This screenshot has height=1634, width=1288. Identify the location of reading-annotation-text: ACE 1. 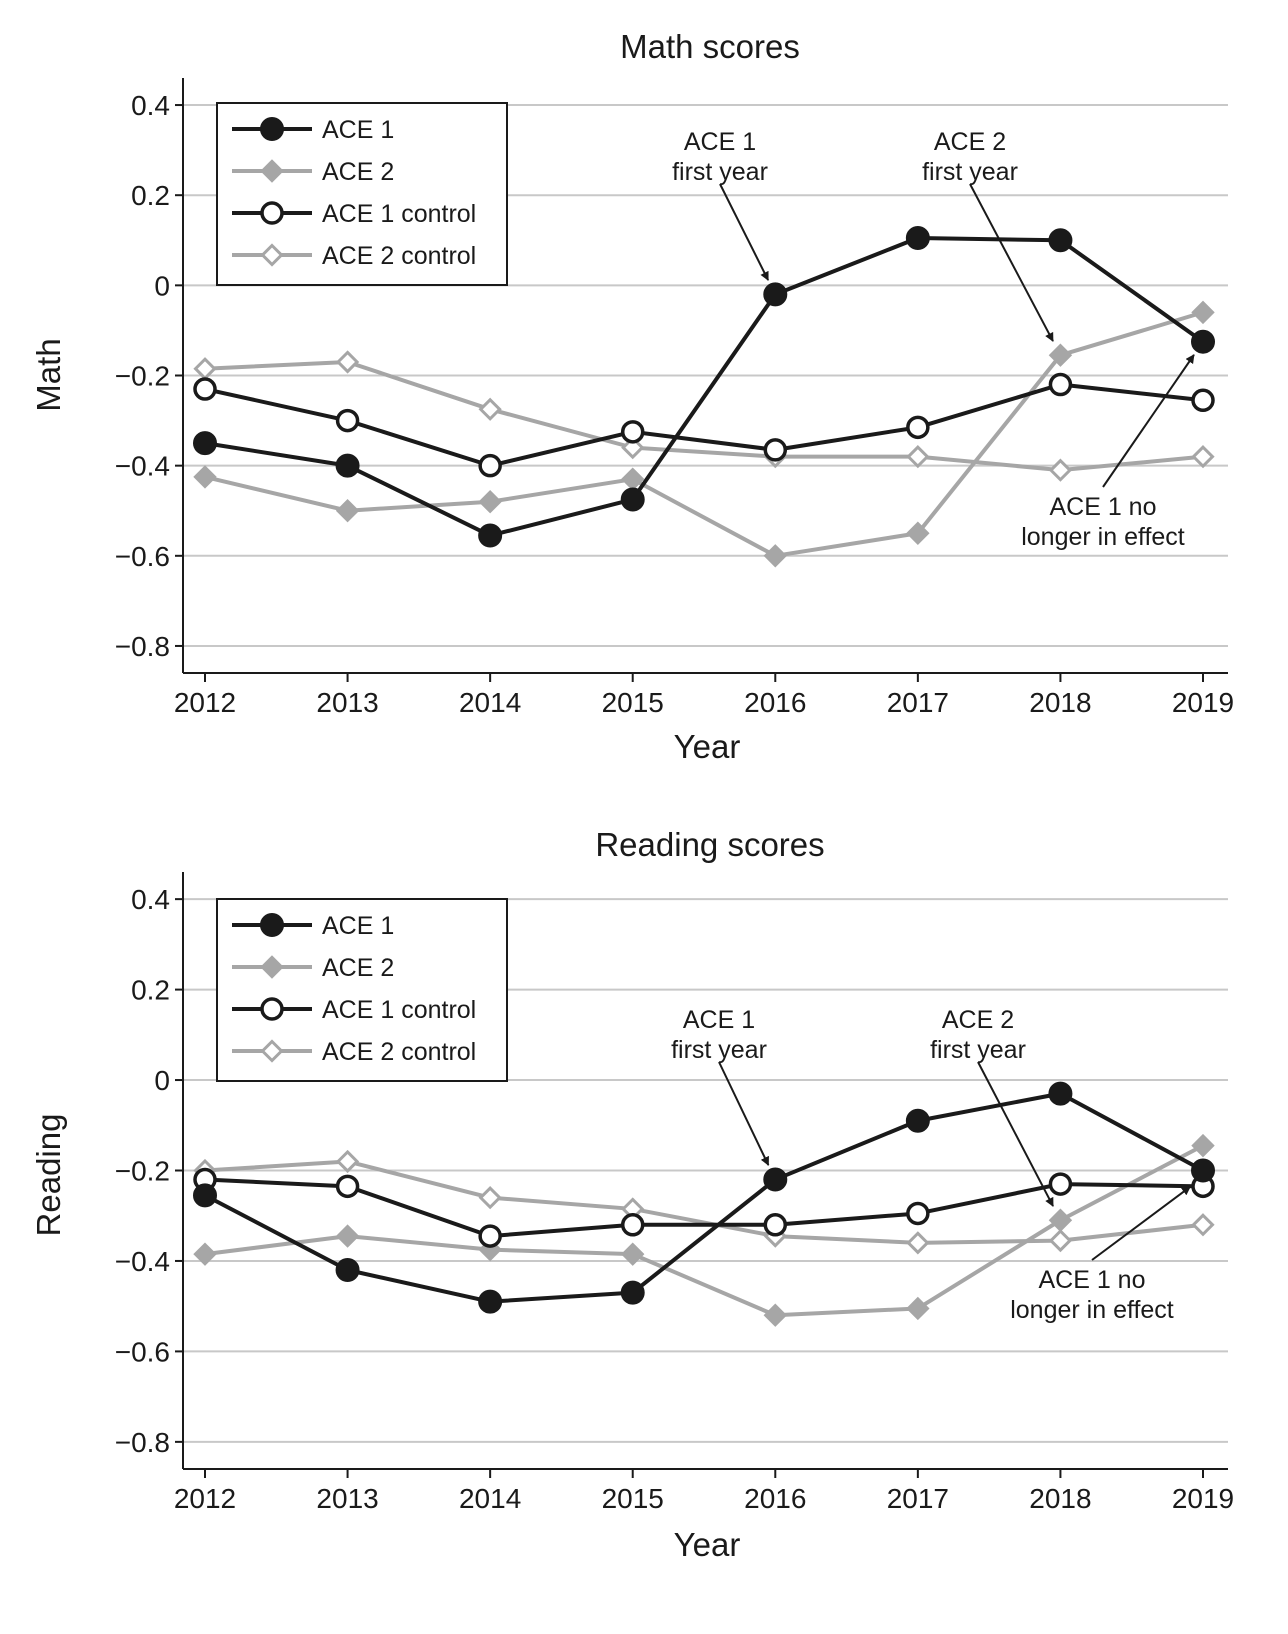
(719, 1020).